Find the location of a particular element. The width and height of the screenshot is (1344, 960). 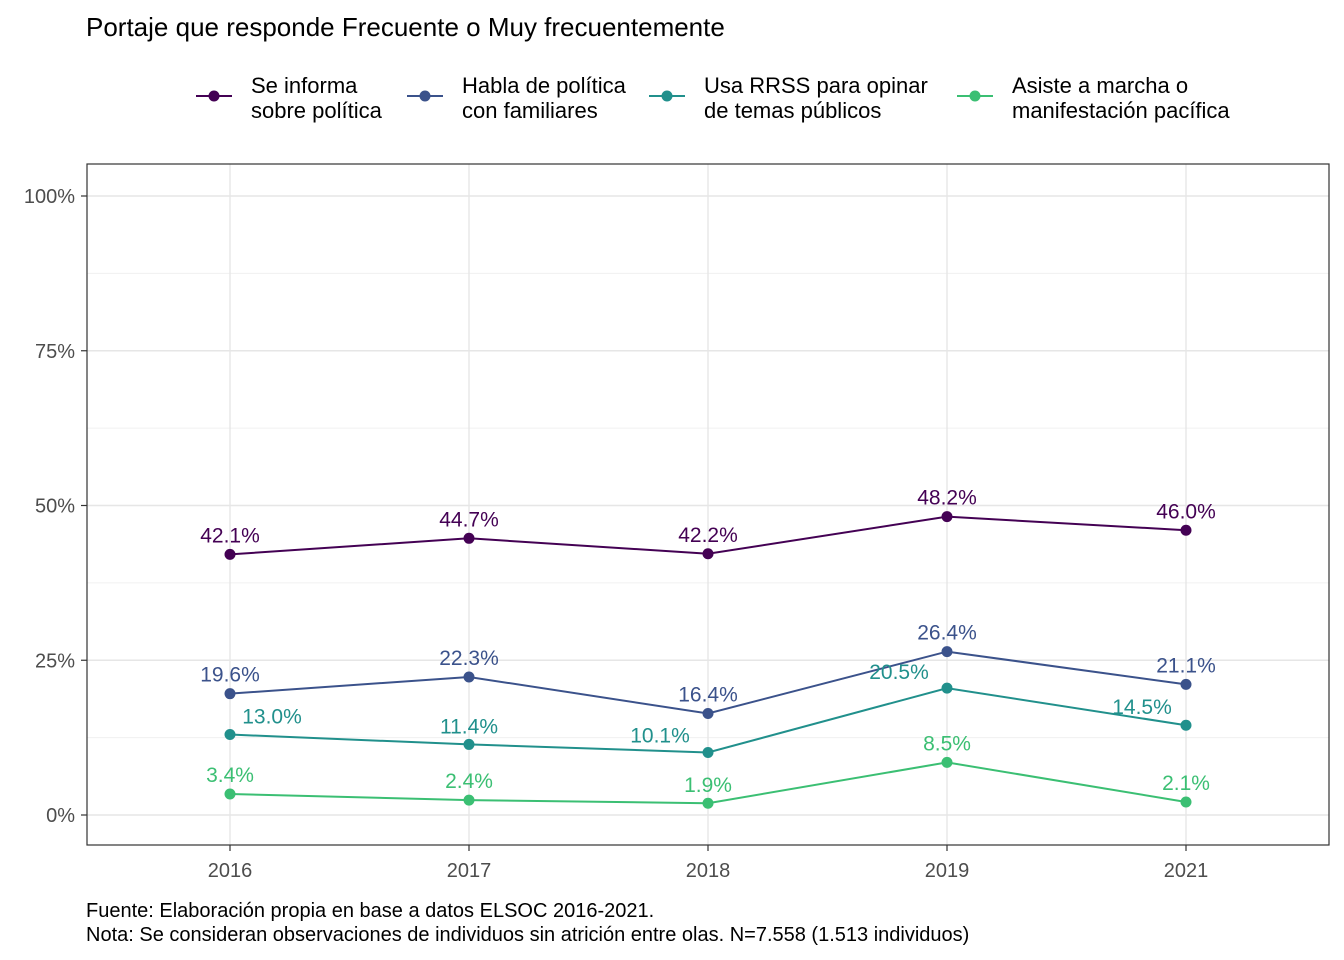

data-label: 2.4% is located at coordinates (469, 781).